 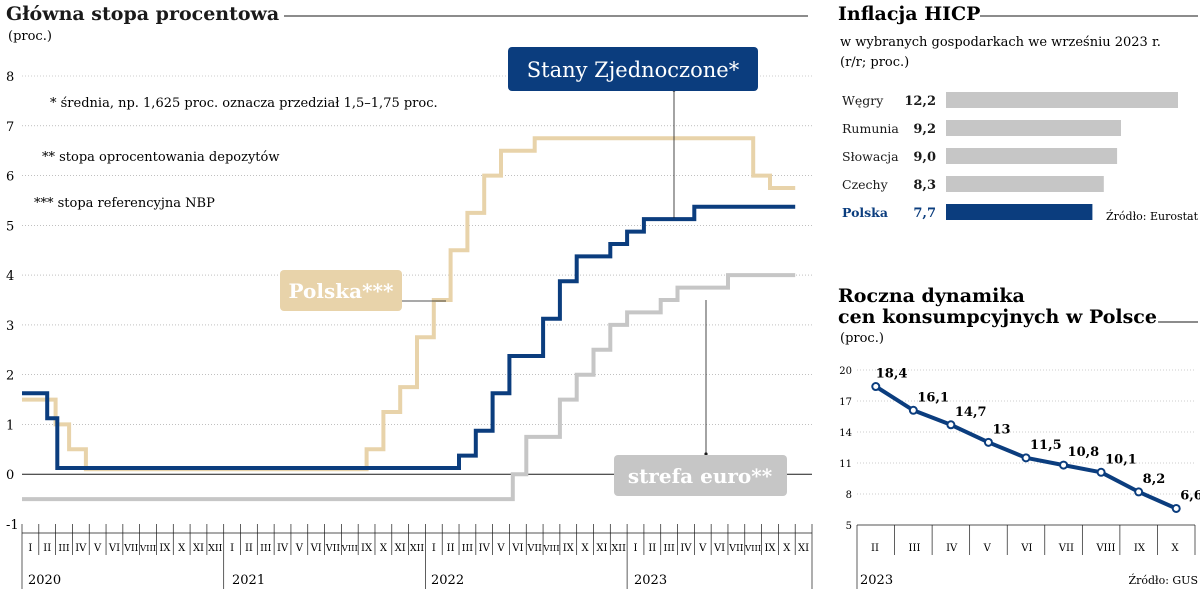 What do you see at coordinates (700, 475) in the screenshot?
I see `label-box-euro: strefa euro**` at bounding box center [700, 475].